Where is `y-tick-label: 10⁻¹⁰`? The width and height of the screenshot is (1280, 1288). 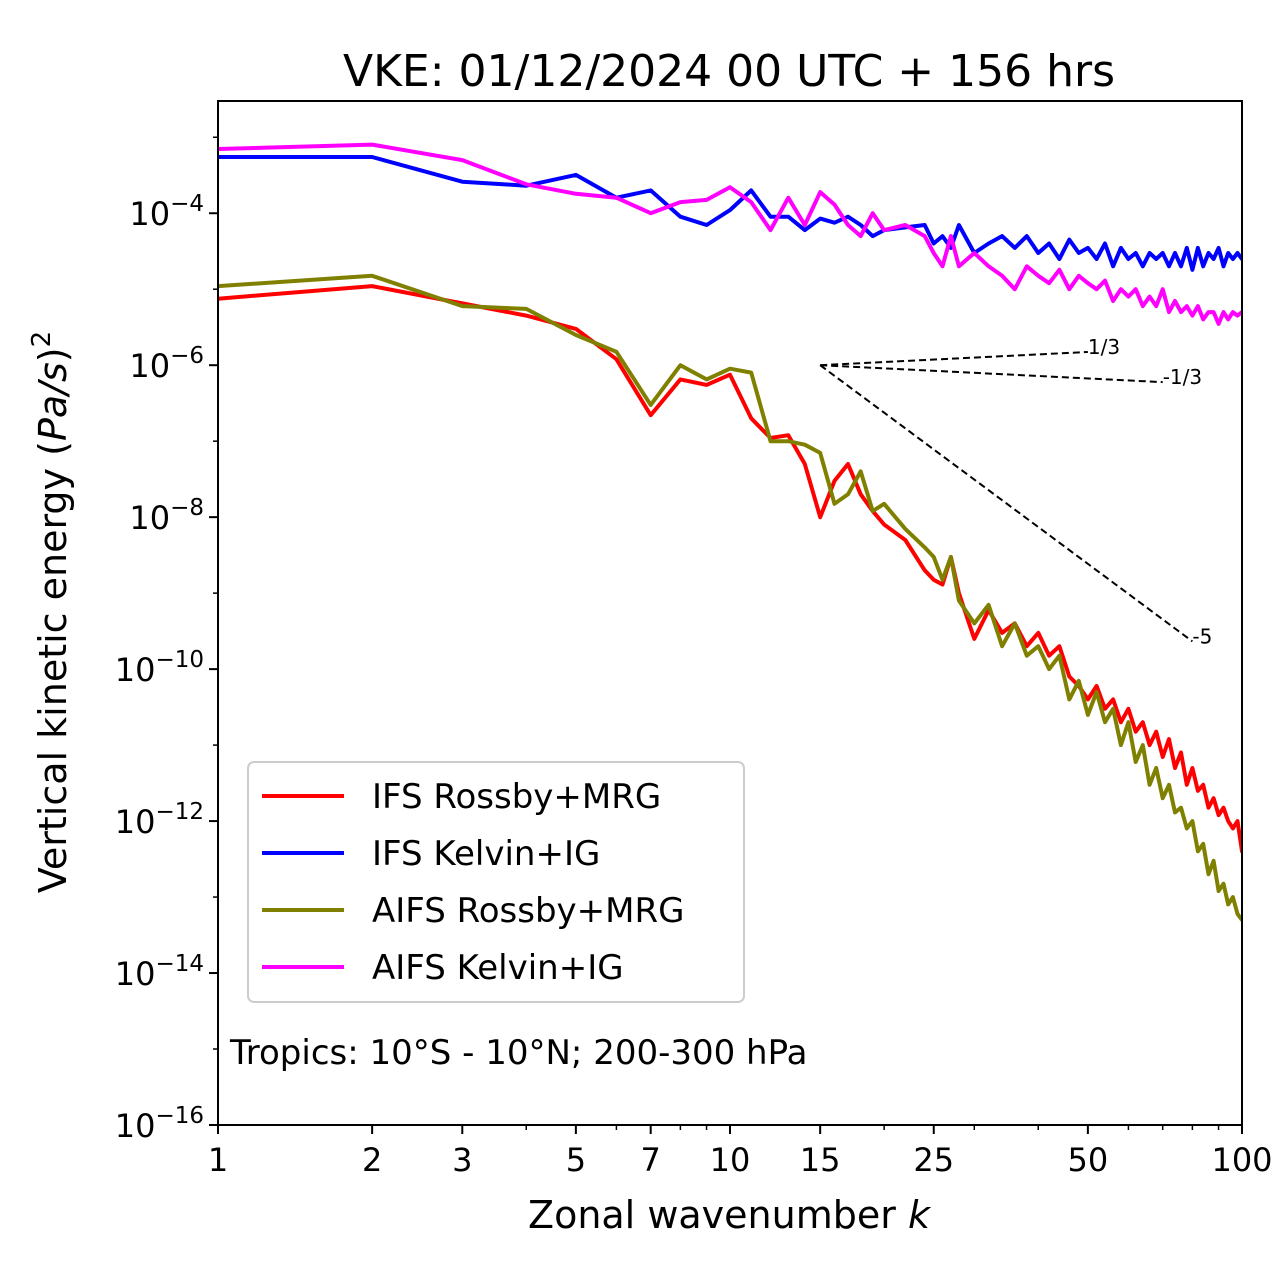
y-tick-label: 10⁻¹⁰ is located at coordinates (159, 668).